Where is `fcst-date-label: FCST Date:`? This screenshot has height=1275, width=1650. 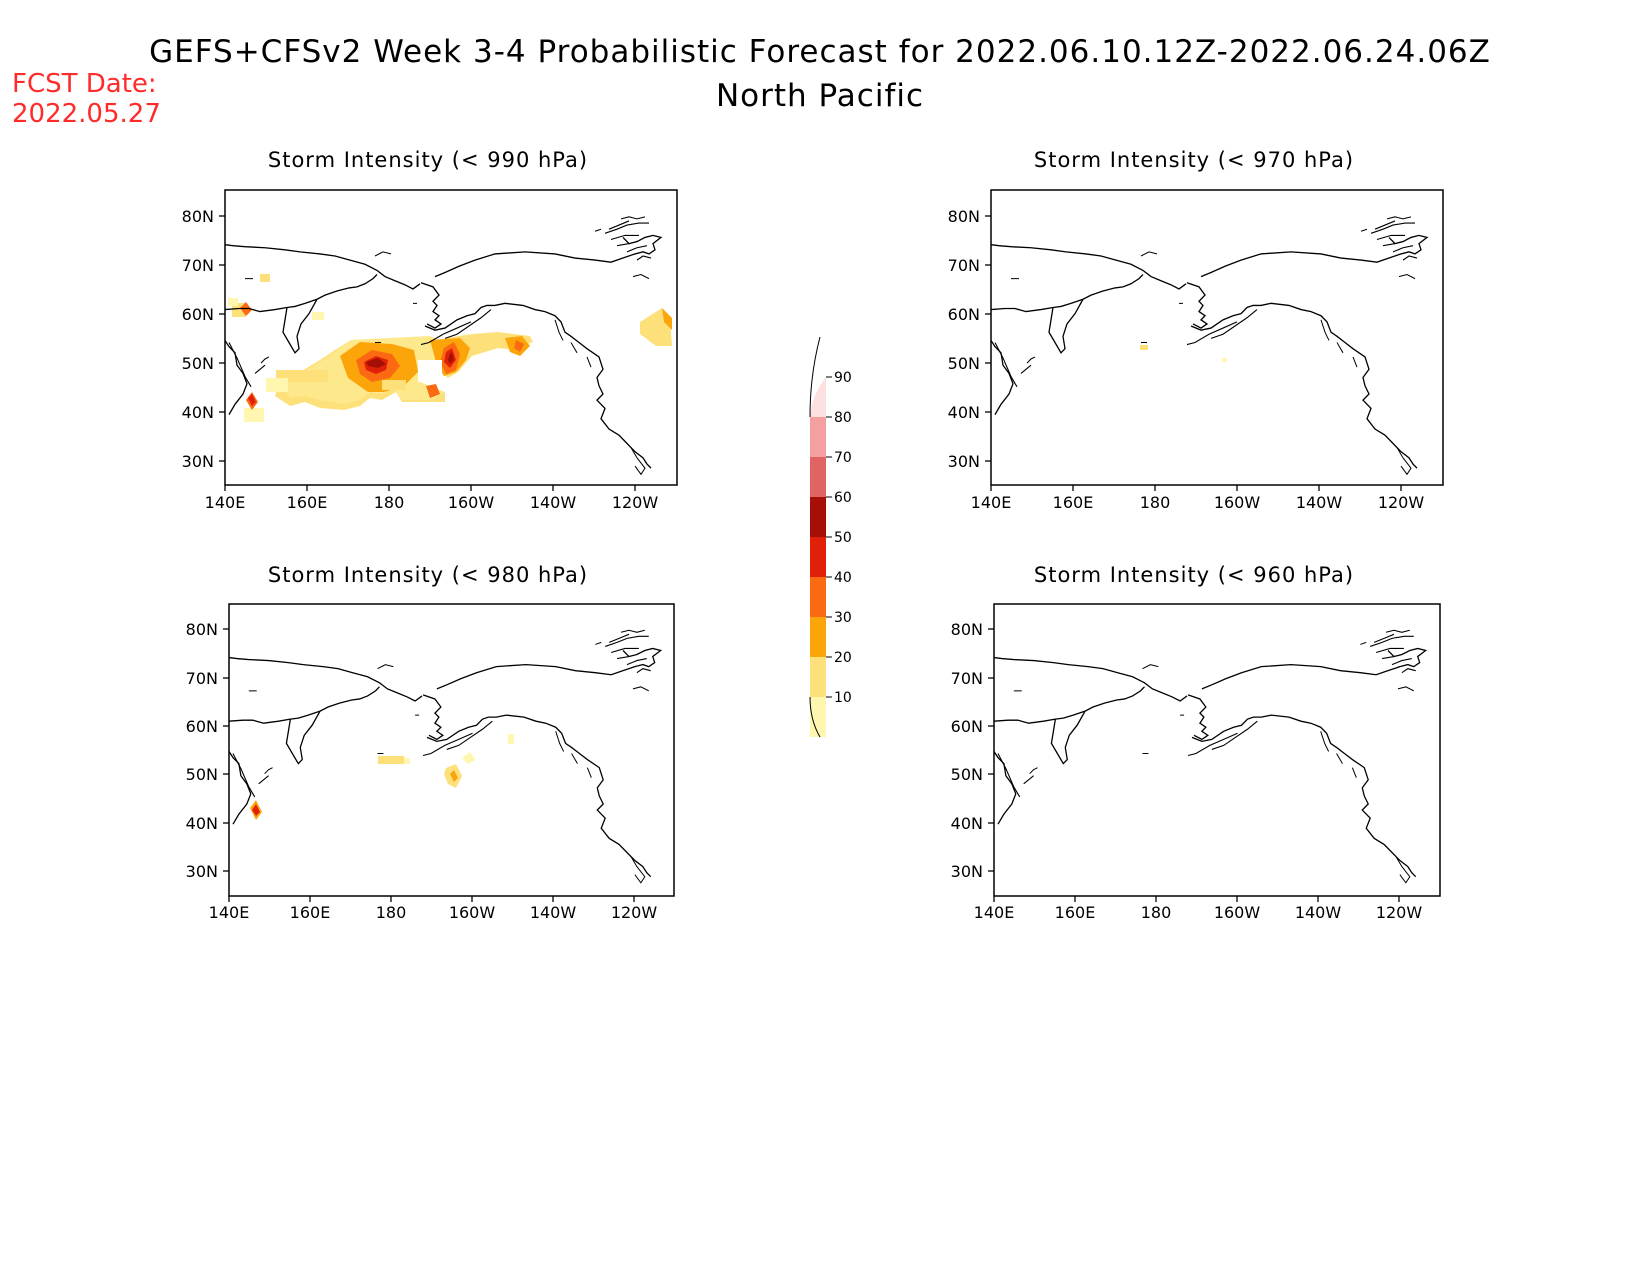
fcst-date-label: FCST Date: is located at coordinates (84, 84).